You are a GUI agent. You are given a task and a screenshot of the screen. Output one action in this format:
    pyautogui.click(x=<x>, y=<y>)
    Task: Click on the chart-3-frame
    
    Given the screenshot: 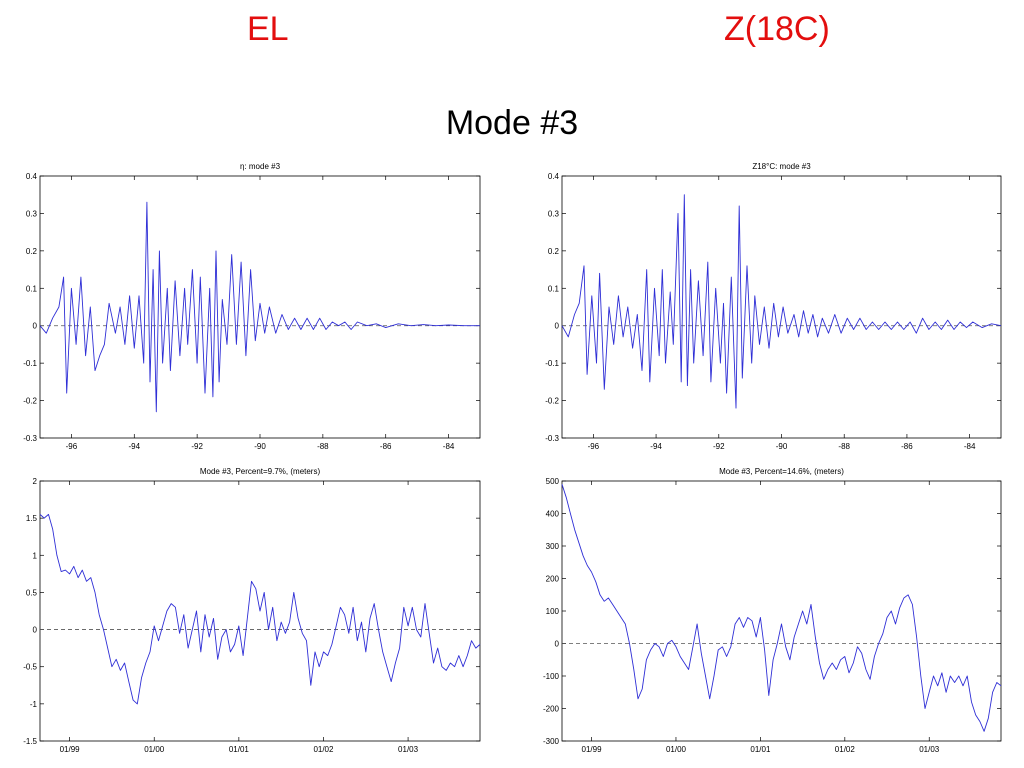 What is the action you would take?
    pyautogui.click(x=781, y=611)
    